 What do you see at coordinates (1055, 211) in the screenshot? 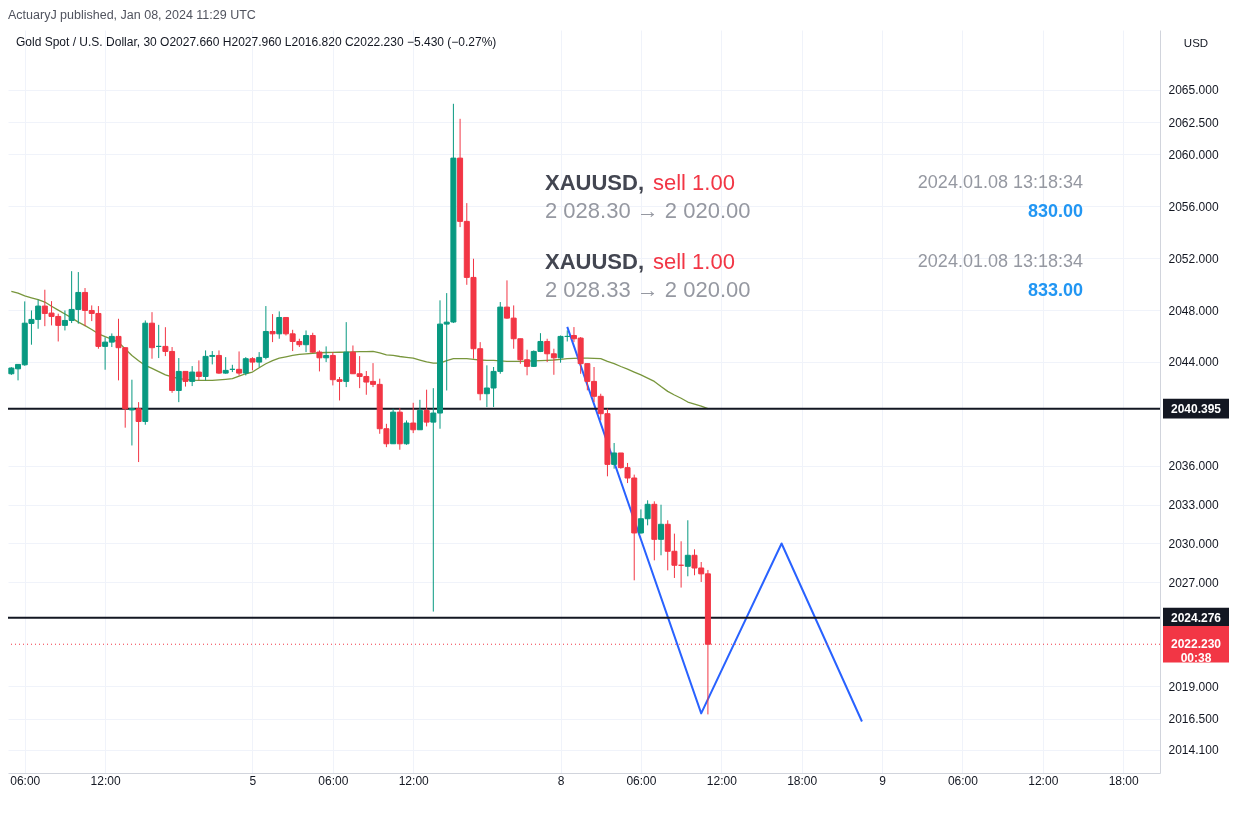
I see `annotation: 830.00` at bounding box center [1055, 211].